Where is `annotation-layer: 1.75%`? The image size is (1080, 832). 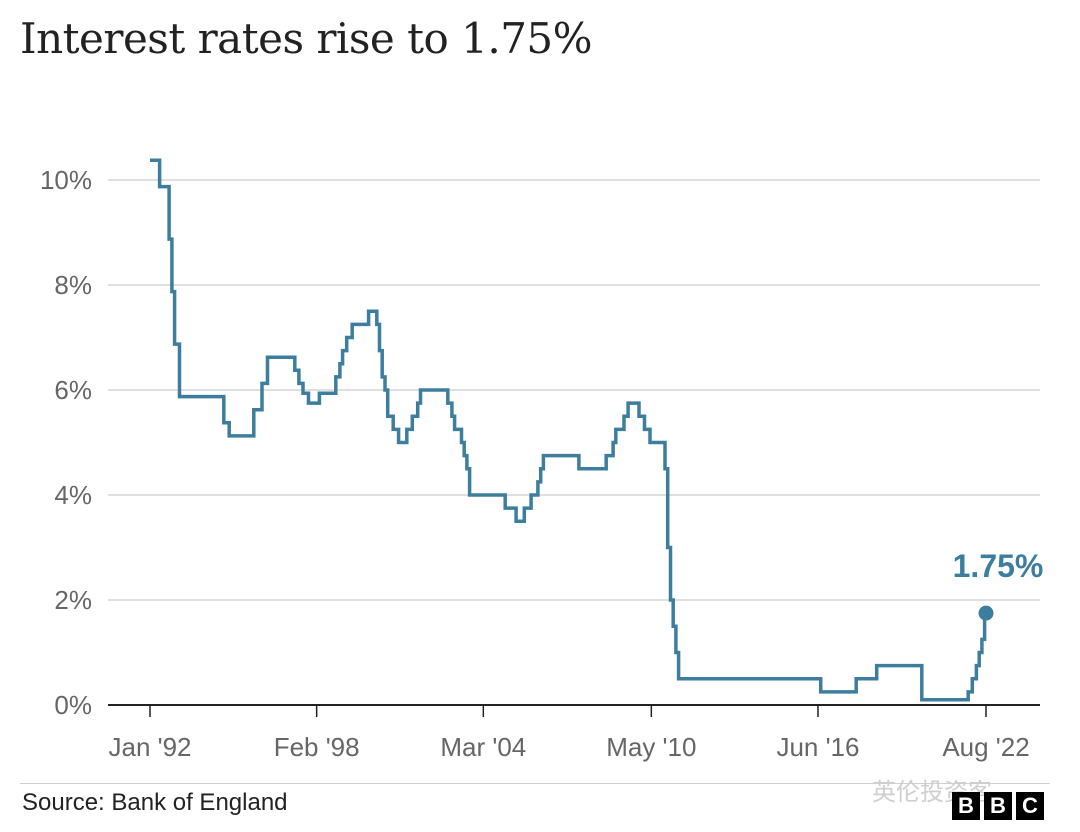
annotation-layer: 1.75% is located at coordinates (998, 584).